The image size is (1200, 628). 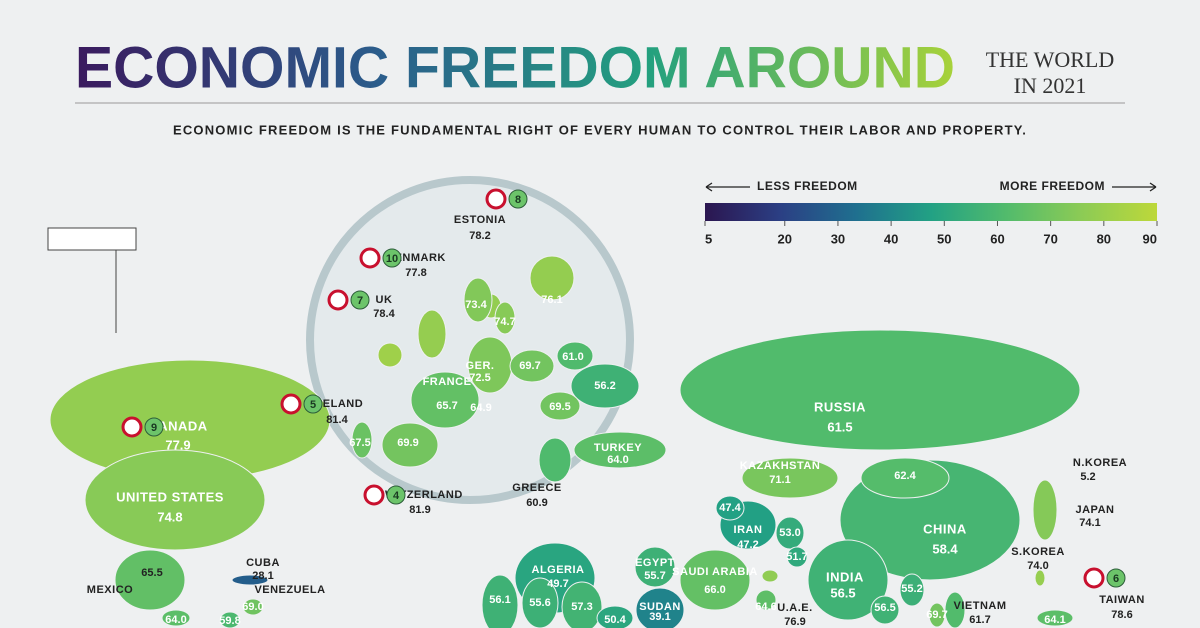 What do you see at coordinates (169, 516) in the screenshot?
I see `country-value: 74.8` at bounding box center [169, 516].